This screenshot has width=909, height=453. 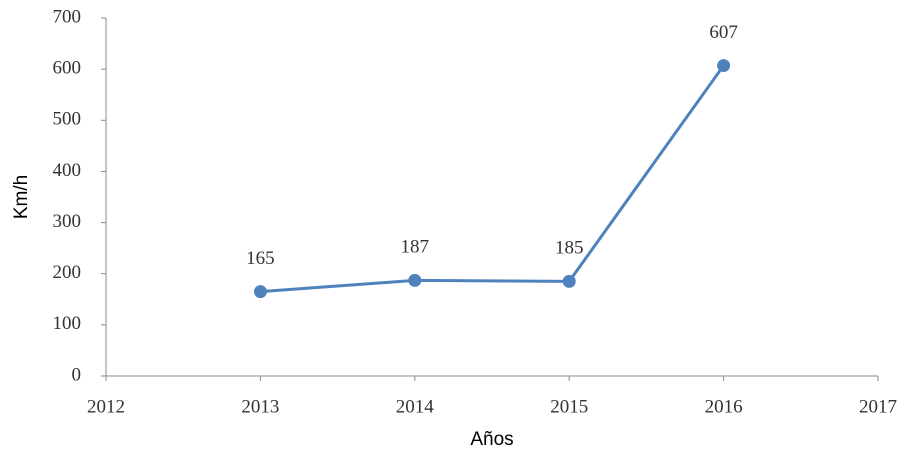 What do you see at coordinates (260, 258) in the screenshot?
I see `data-label: 165` at bounding box center [260, 258].